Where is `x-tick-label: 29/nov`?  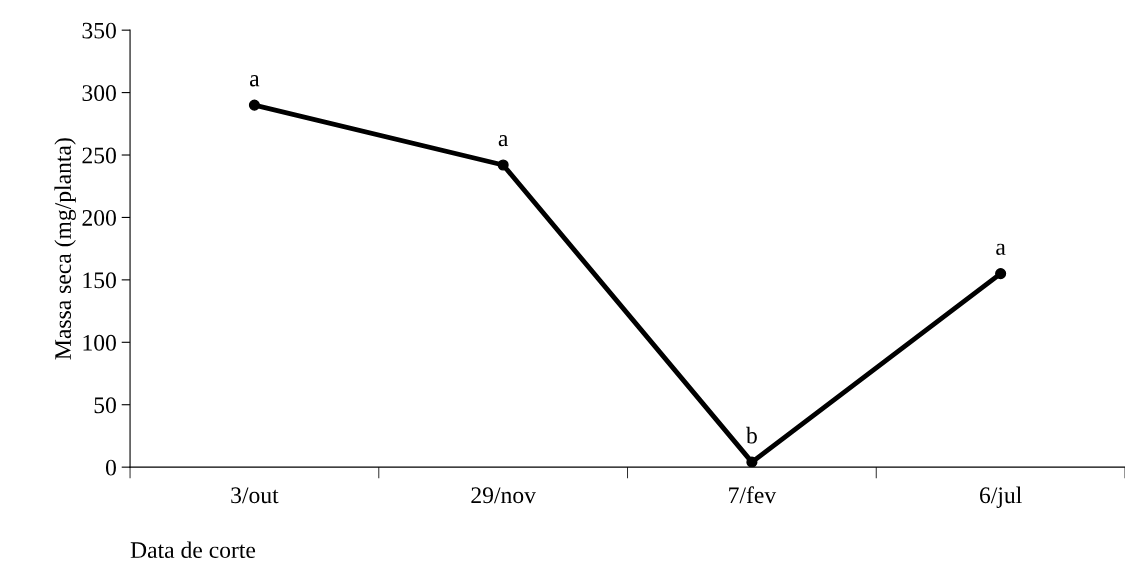 x-tick-label: 29/nov is located at coordinates (503, 495).